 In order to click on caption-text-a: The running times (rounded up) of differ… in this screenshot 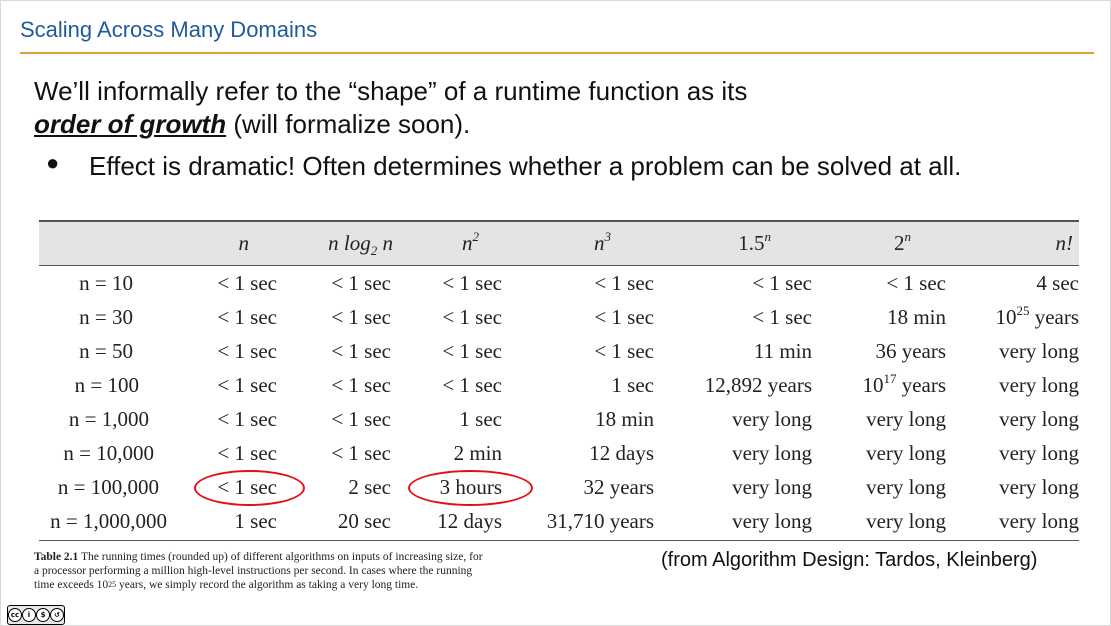, I will do `click(258, 571)`.